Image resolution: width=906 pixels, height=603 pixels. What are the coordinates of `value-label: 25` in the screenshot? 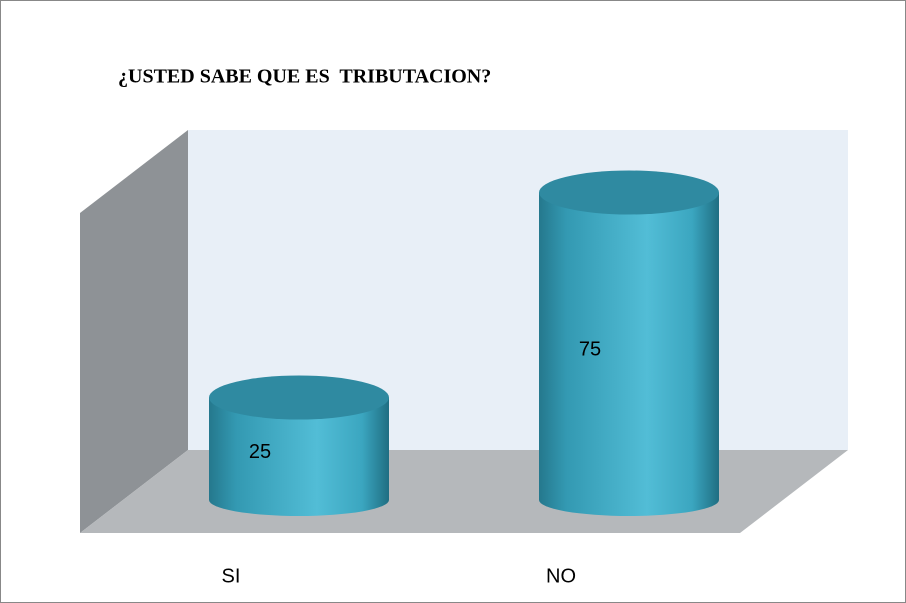 It's located at (260, 452).